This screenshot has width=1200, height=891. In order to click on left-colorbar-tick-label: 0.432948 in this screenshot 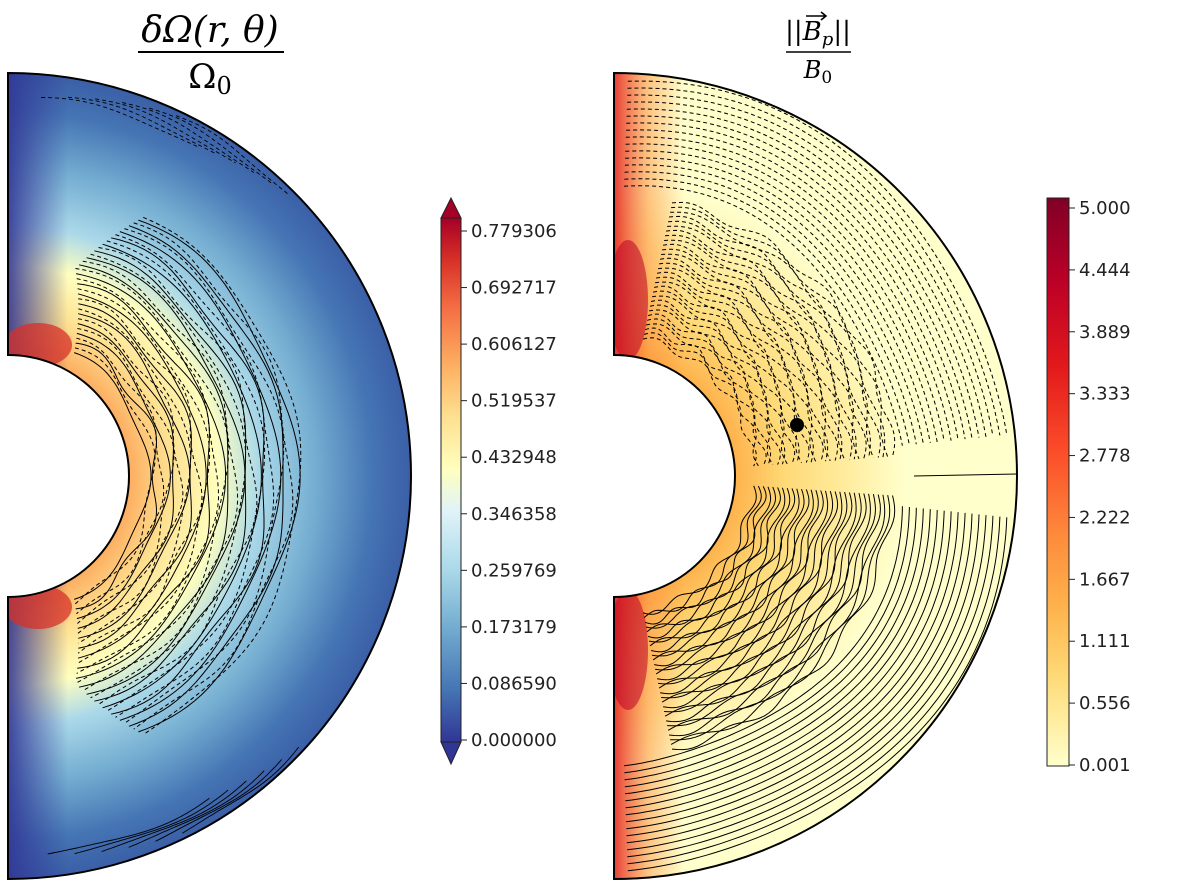, I will do `click(514, 457)`.